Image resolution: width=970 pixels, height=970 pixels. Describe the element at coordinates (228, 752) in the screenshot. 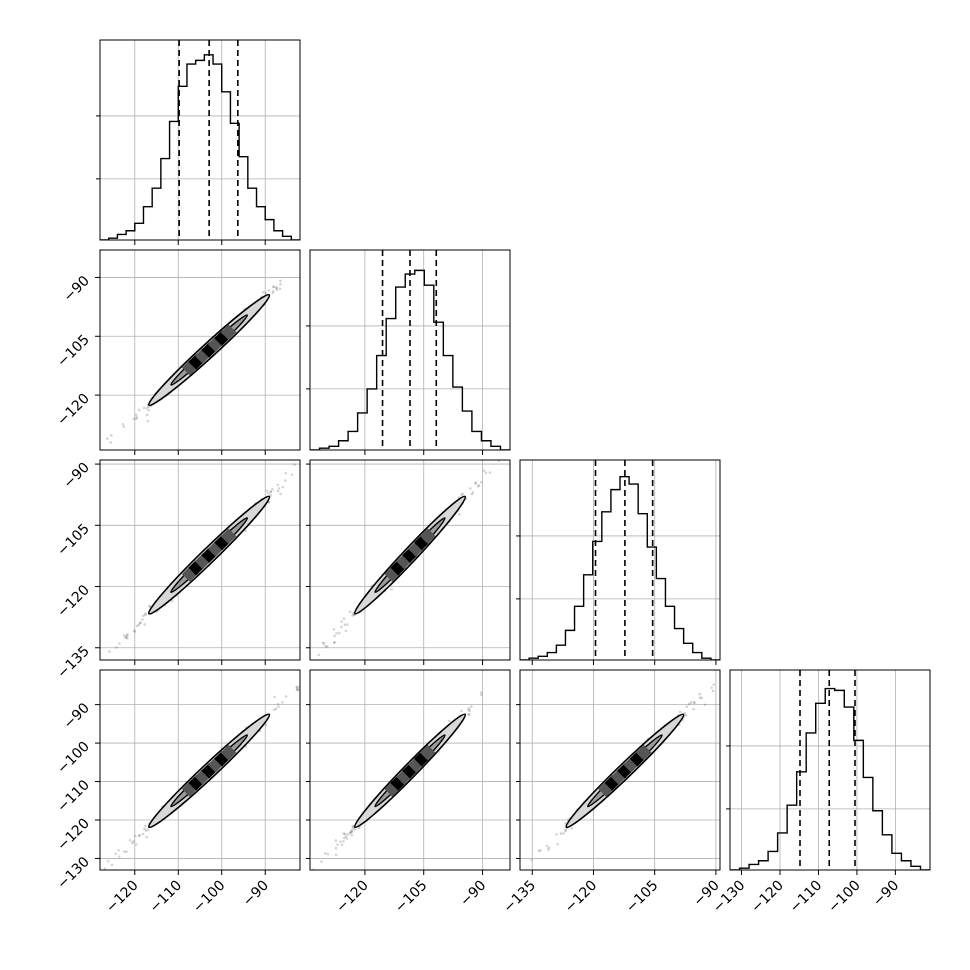

I see `density-core-block` at that location.